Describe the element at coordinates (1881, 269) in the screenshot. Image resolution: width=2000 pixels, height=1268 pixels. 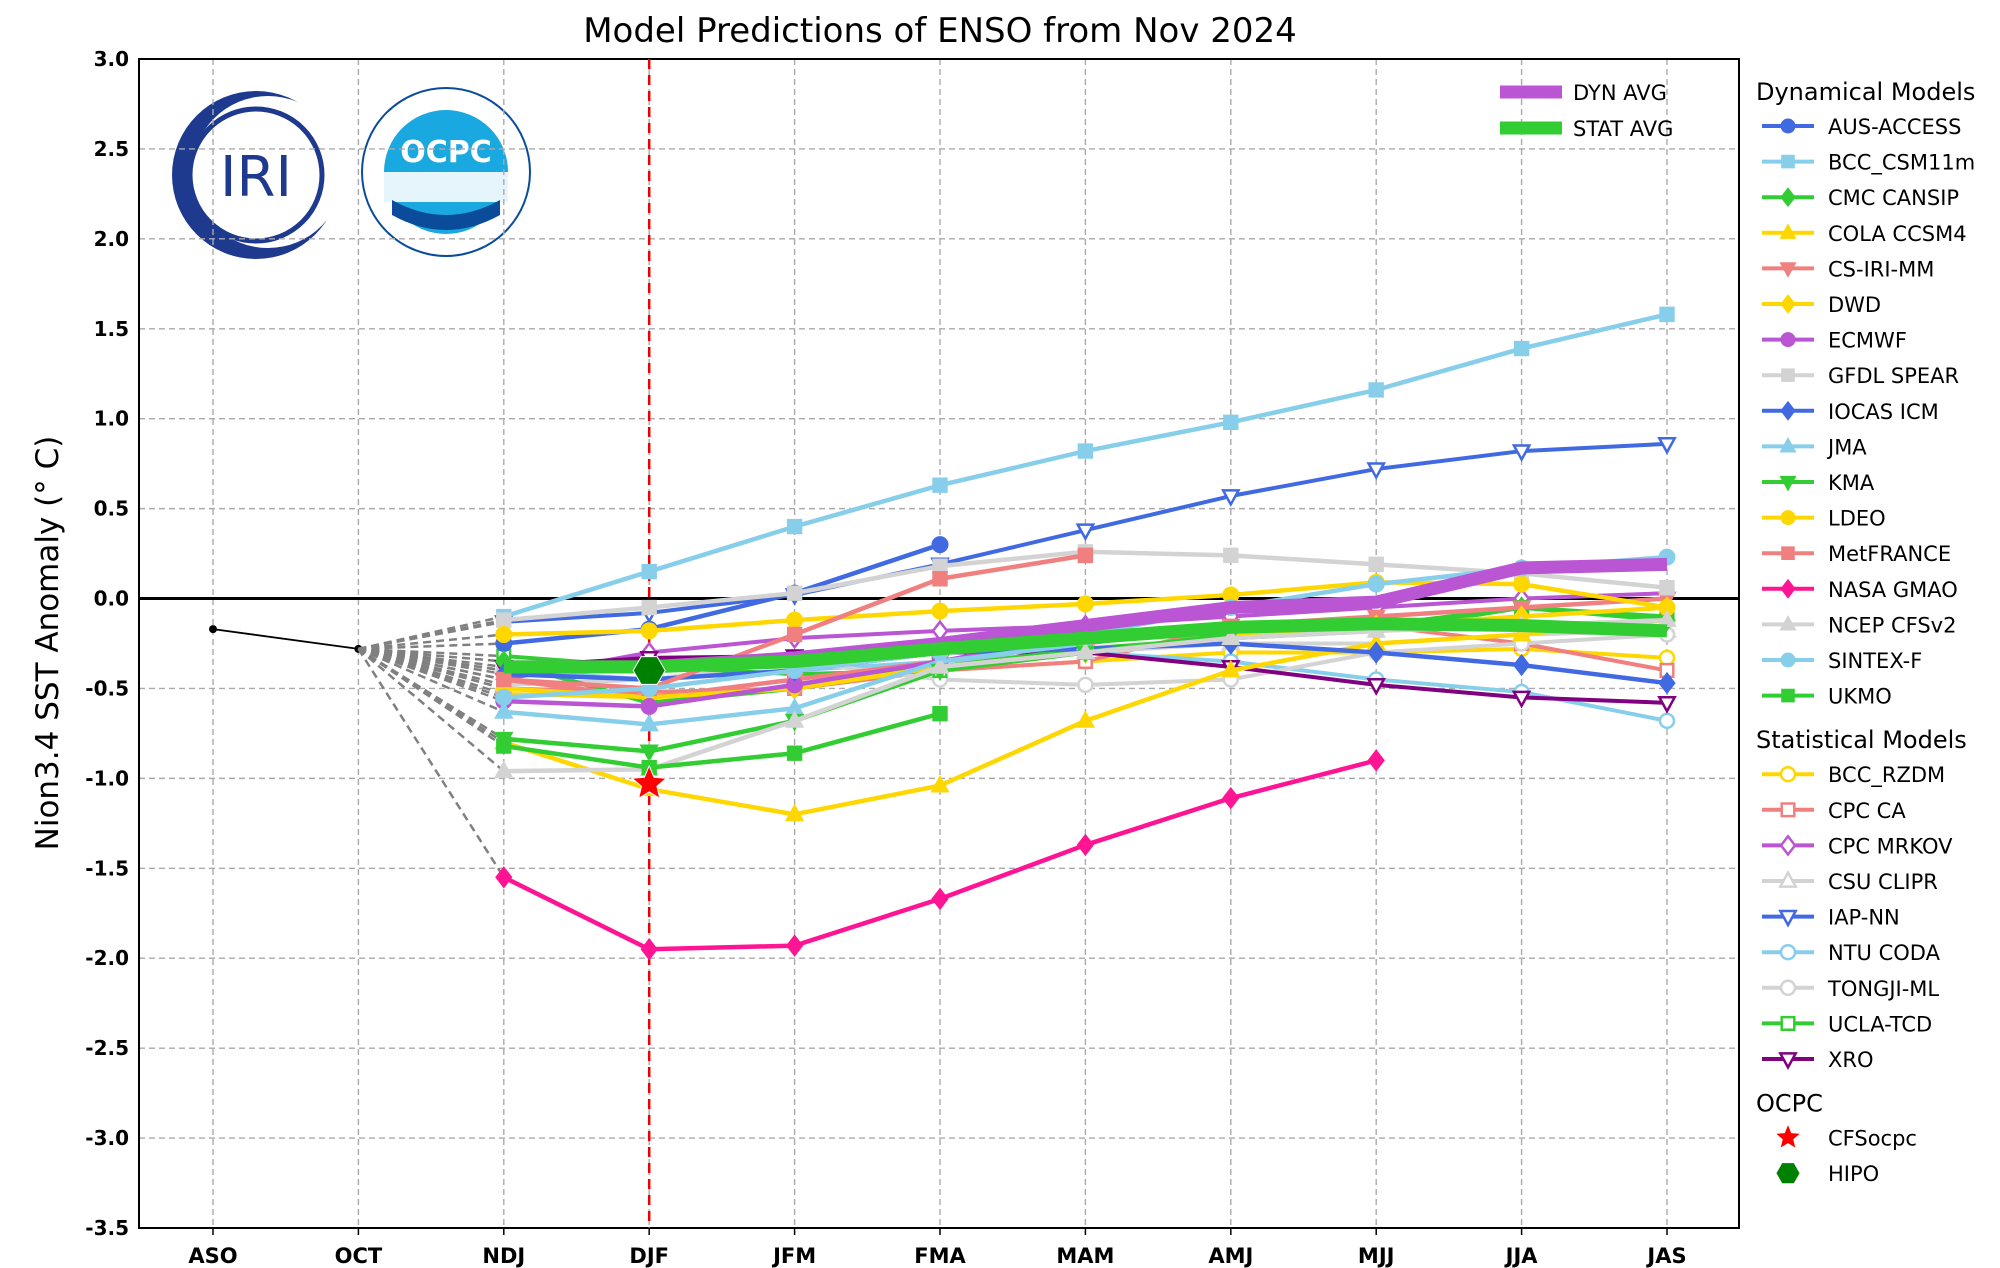
I see `legend-label-cs-iri-mm: CS-IRI-MM` at that location.